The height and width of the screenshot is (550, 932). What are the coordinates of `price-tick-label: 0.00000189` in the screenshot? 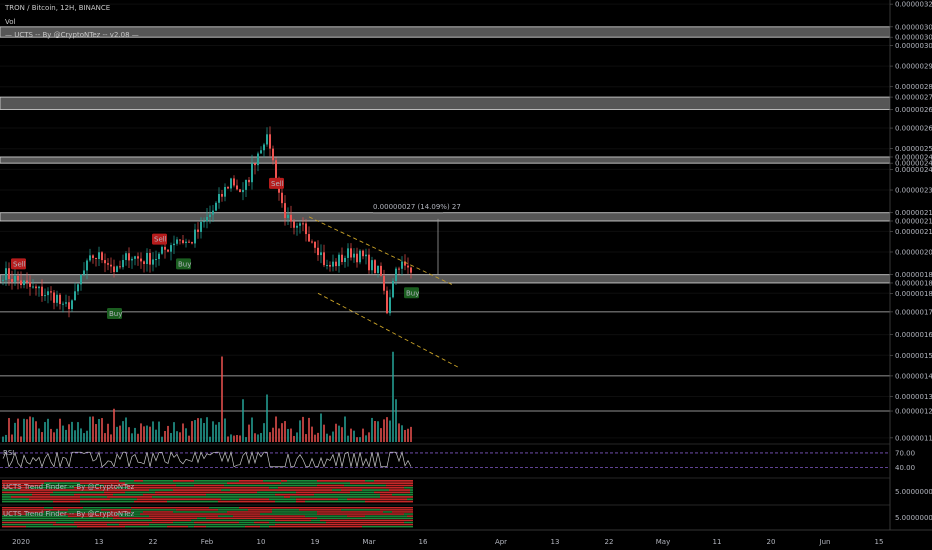 It's located at (913, 275).